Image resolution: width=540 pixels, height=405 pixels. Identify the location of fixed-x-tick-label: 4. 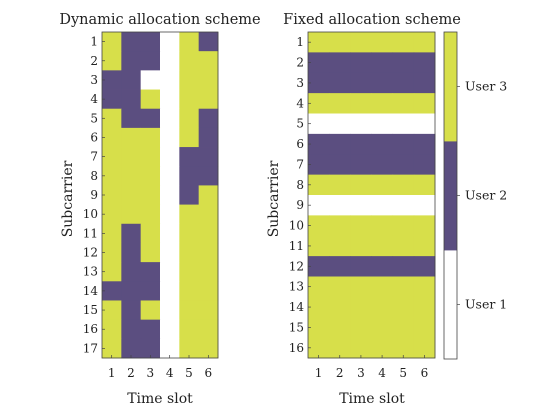
(382, 373).